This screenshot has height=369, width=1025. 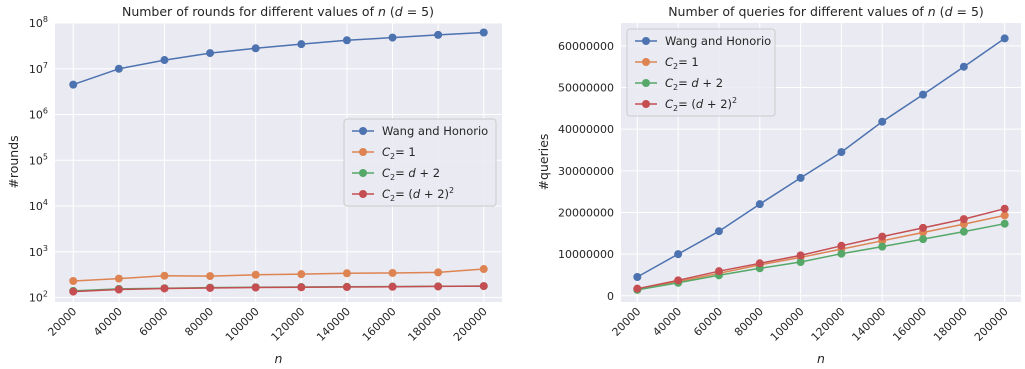 What do you see at coordinates (543, 162) in the screenshot?
I see `y-axis-label: #queries` at bounding box center [543, 162].